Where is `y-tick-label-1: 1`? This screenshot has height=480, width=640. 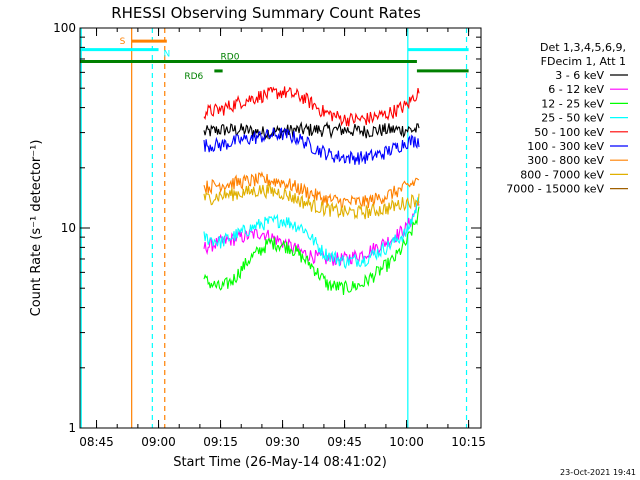 y-tick-label-1: 1 is located at coordinates (72, 428).